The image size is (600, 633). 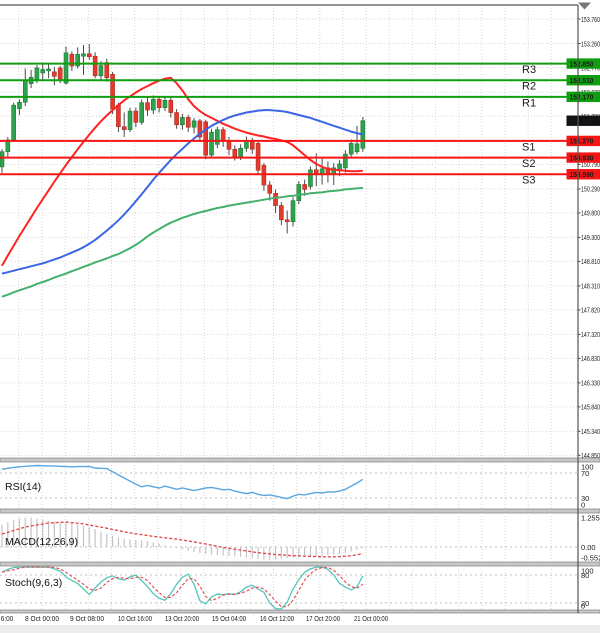 What do you see at coordinates (529, 70) in the screenshot?
I see `level-label-r3: R3` at bounding box center [529, 70].